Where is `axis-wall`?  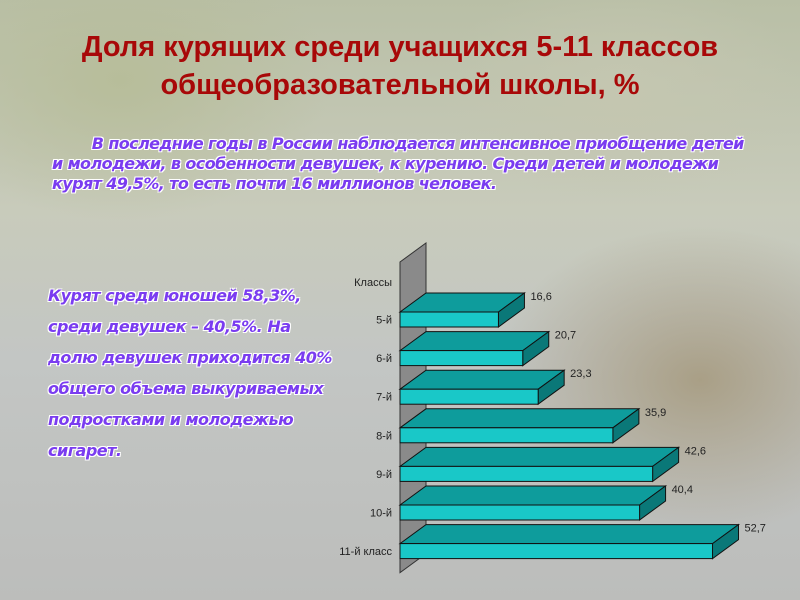 axis-wall is located at coordinates (413, 408).